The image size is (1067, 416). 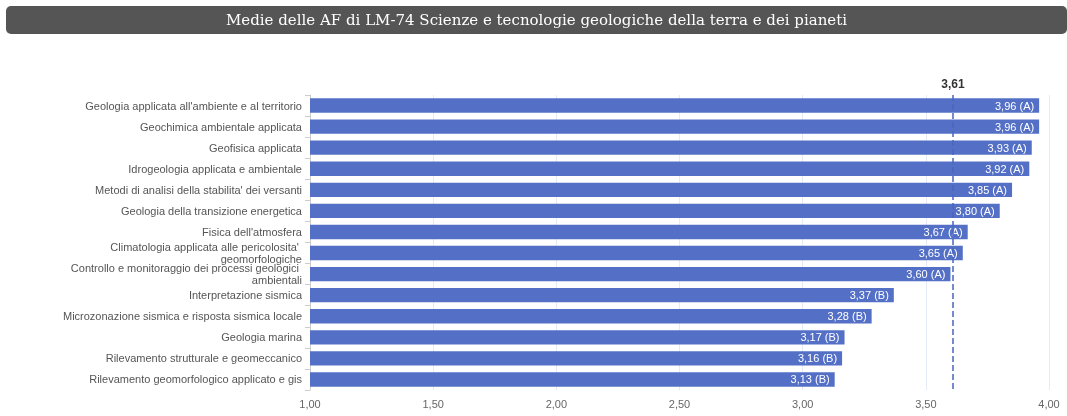 I want to click on x-tick-label: 2,50, so click(x=679, y=403).